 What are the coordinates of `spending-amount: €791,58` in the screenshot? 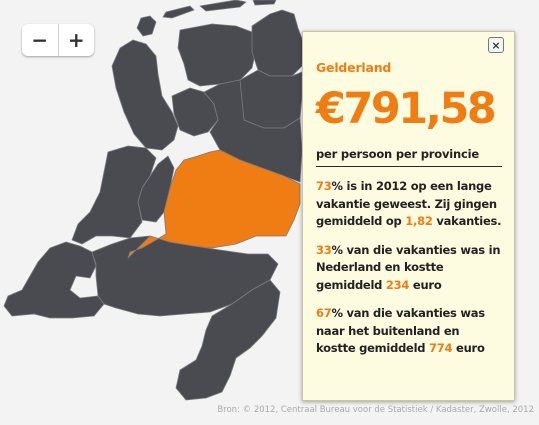 It's located at (406, 109).